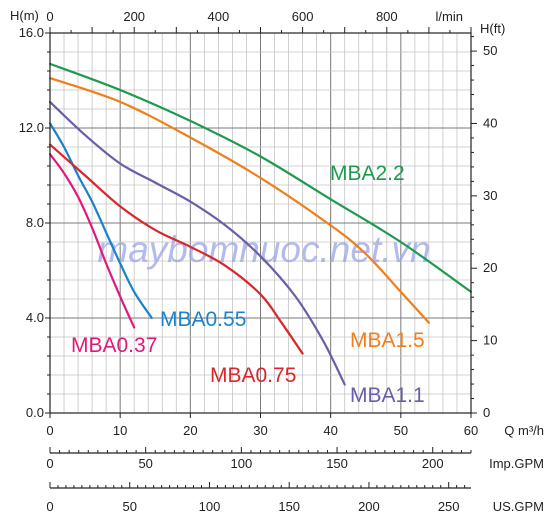  I want to click on x-top-tick-label: 200, so click(134, 16).